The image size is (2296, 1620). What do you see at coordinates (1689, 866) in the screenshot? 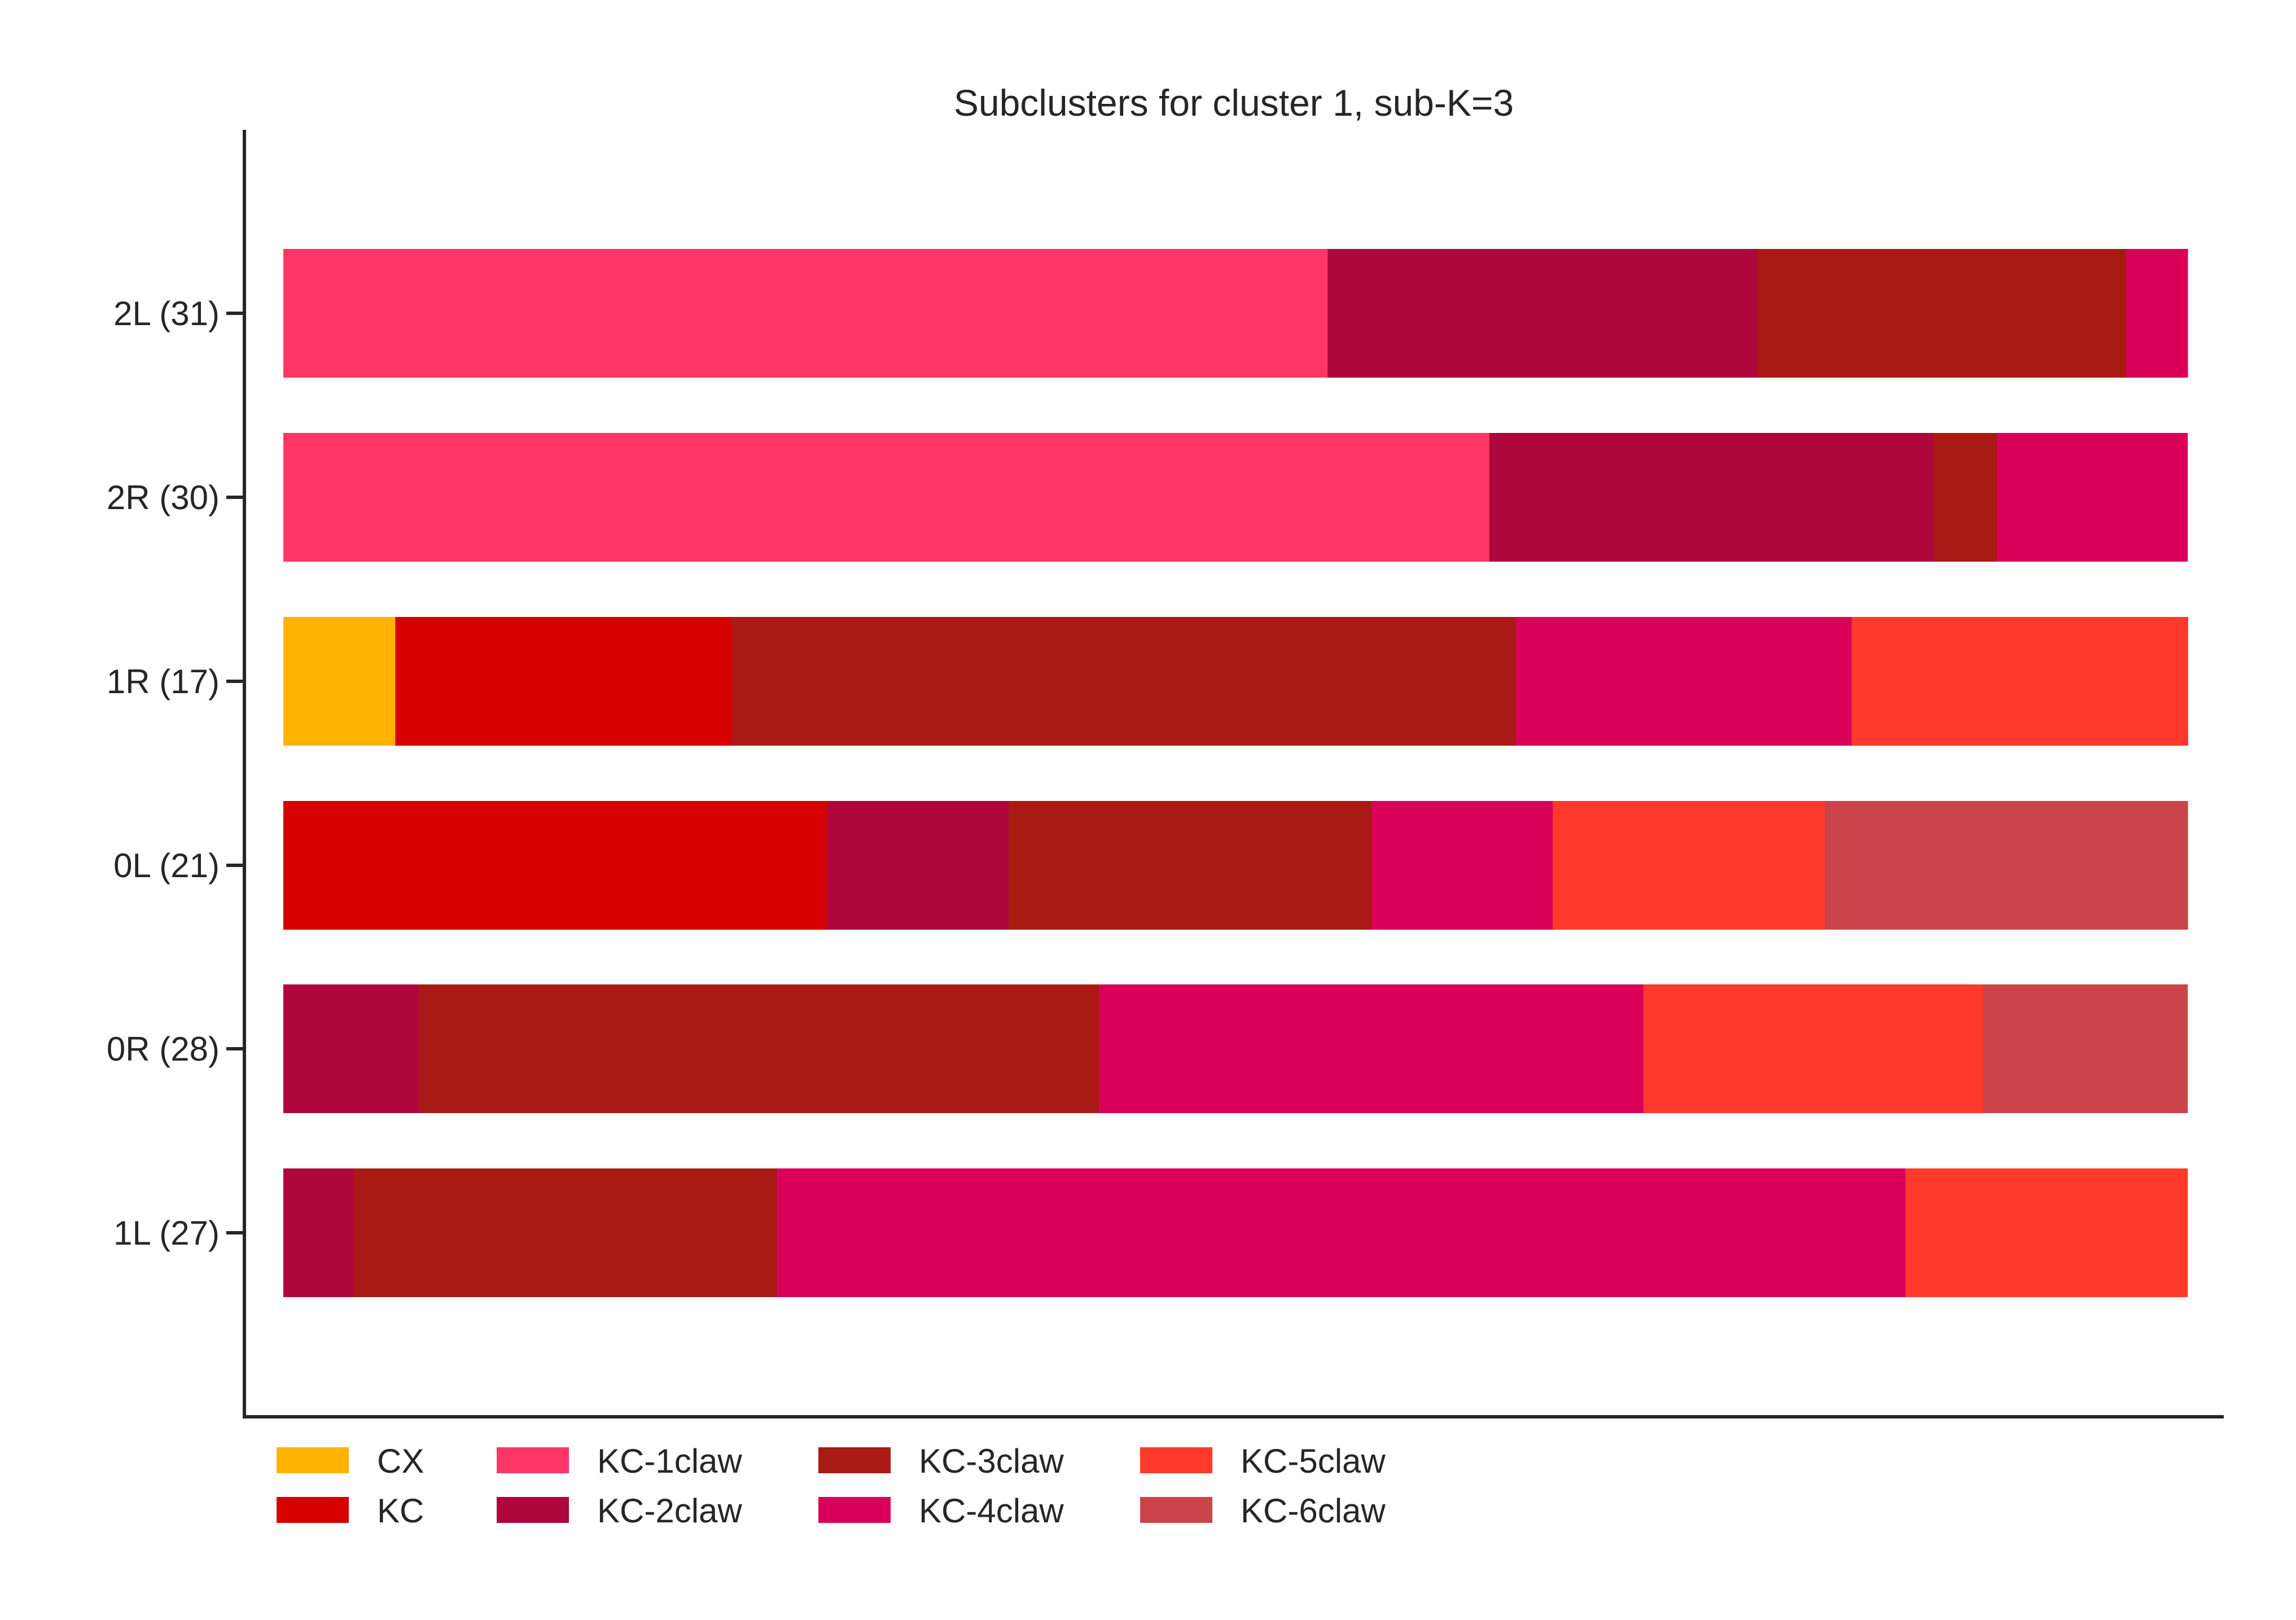
I see `bar-segment-0l-21-kc-5claw` at bounding box center [1689, 866].